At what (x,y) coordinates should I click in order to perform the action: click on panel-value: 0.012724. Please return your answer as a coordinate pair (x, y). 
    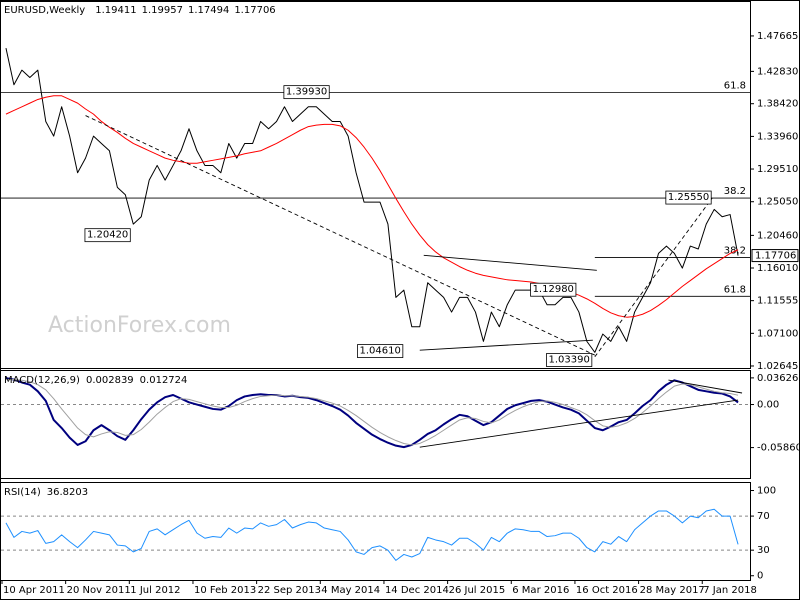
    Looking at the image, I should click on (164, 380).